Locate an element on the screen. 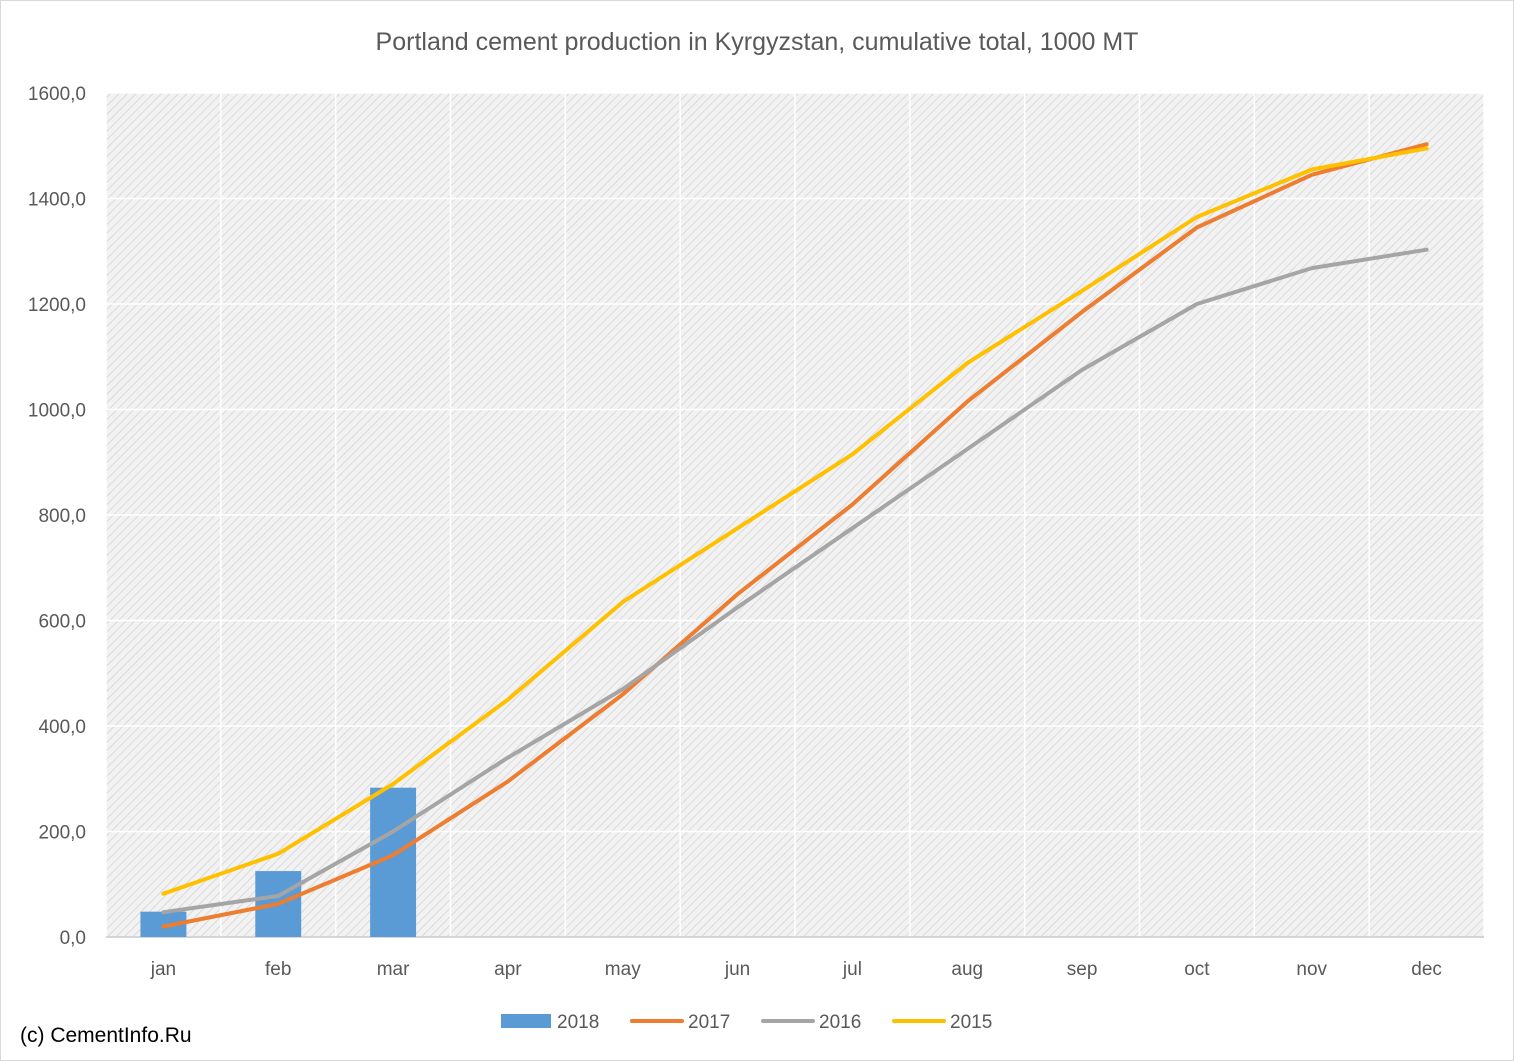 This screenshot has height=1061, width=1514. legend-label-2017: 2017 is located at coordinates (709, 1022).